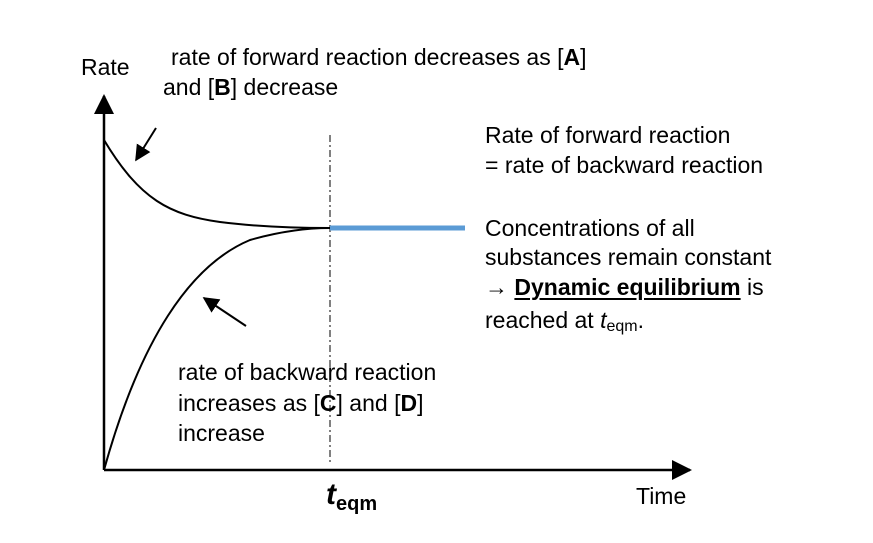 The width and height of the screenshot is (873, 543). Describe the element at coordinates (217, 184) in the screenshot. I see `forward-rate-curve` at that location.